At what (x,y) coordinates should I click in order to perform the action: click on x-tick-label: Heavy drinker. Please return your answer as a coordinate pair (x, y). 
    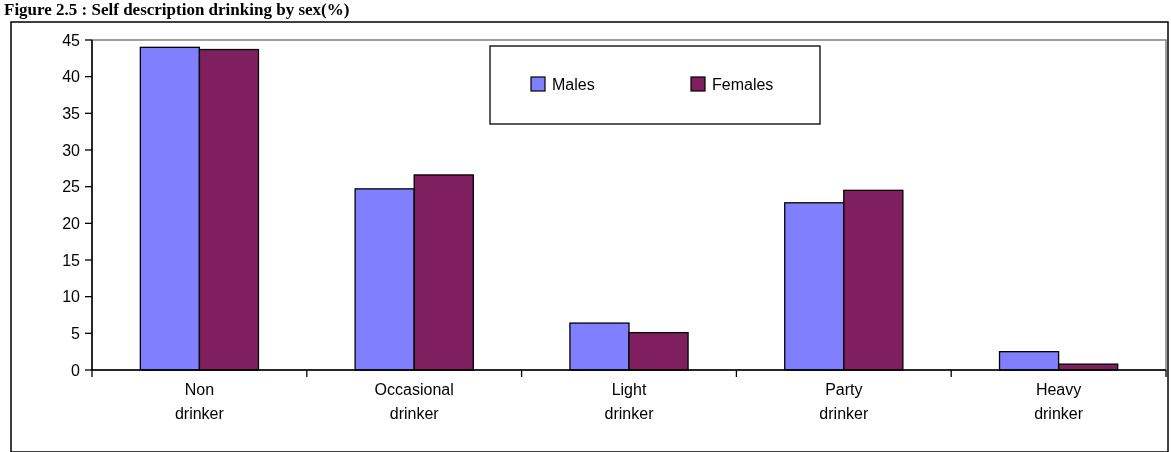
    Looking at the image, I should click on (1059, 401).